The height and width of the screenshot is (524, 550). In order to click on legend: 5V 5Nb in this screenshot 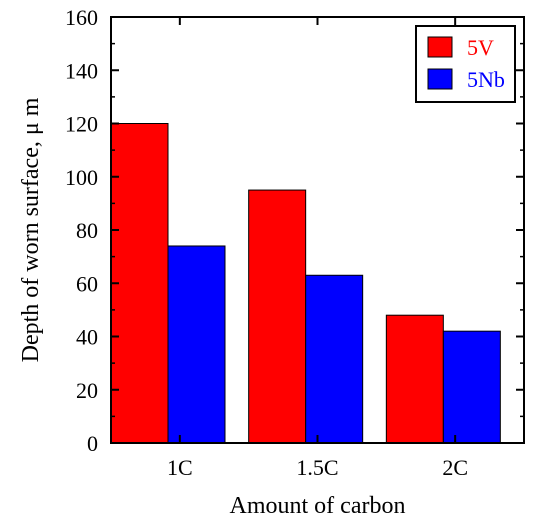, I will do `click(465, 64)`.